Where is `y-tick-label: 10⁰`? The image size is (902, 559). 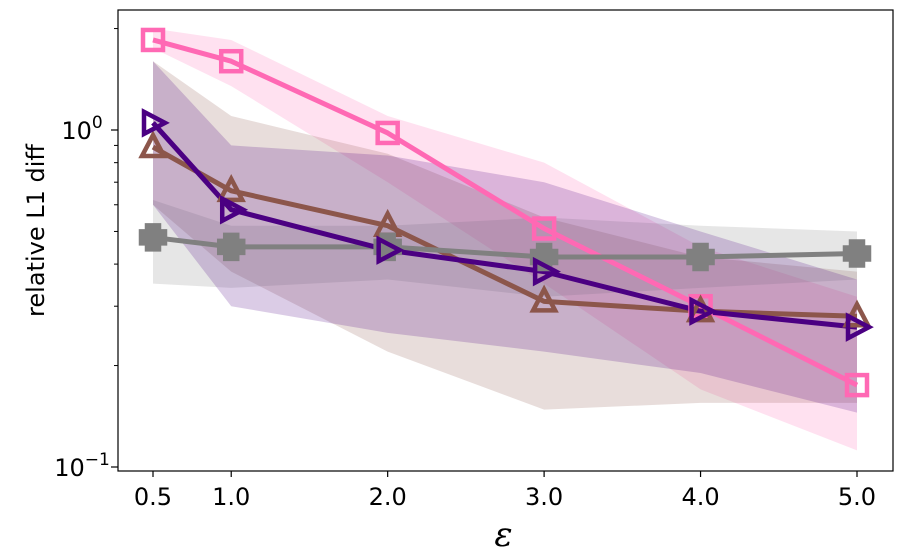 y-tick-label: 10⁰ is located at coordinates (81, 129).